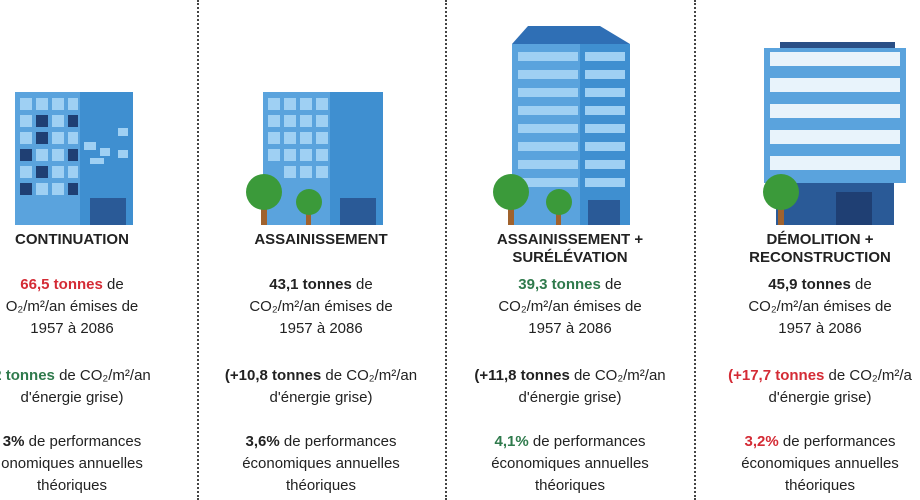 The width and height of the screenshot is (920, 500). Describe the element at coordinates (13, 441) in the screenshot. I see `perf-value: 3%` at that location.